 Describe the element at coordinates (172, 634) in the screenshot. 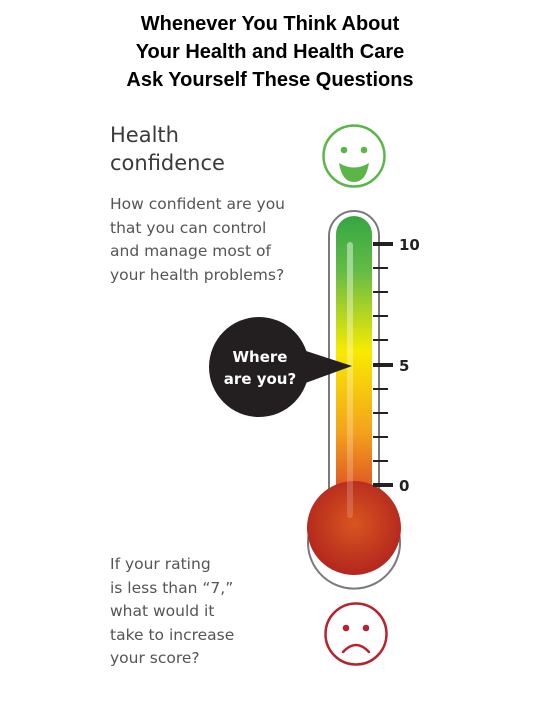

I see `prompt-line-4: take to increase` at that location.